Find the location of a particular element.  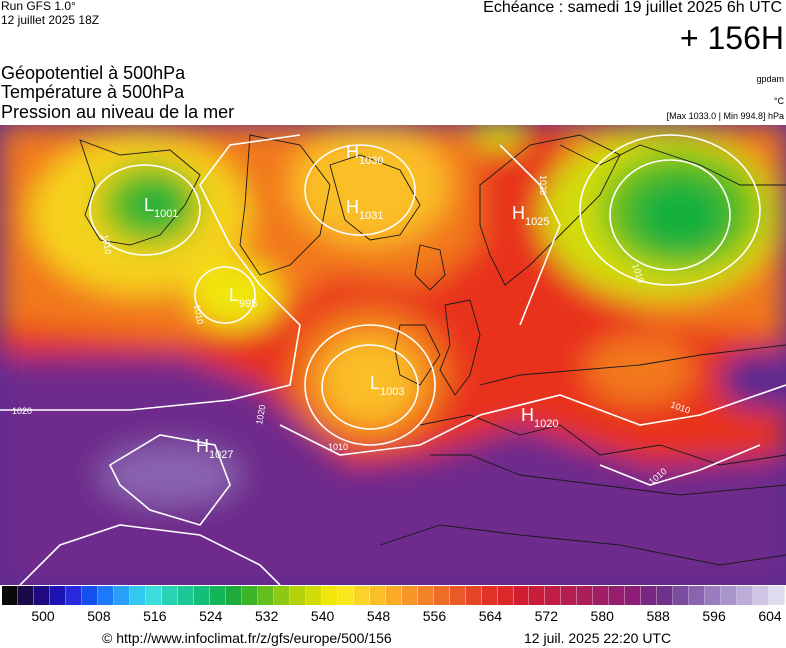

high-center: H1020 is located at coordinates (539, 417).